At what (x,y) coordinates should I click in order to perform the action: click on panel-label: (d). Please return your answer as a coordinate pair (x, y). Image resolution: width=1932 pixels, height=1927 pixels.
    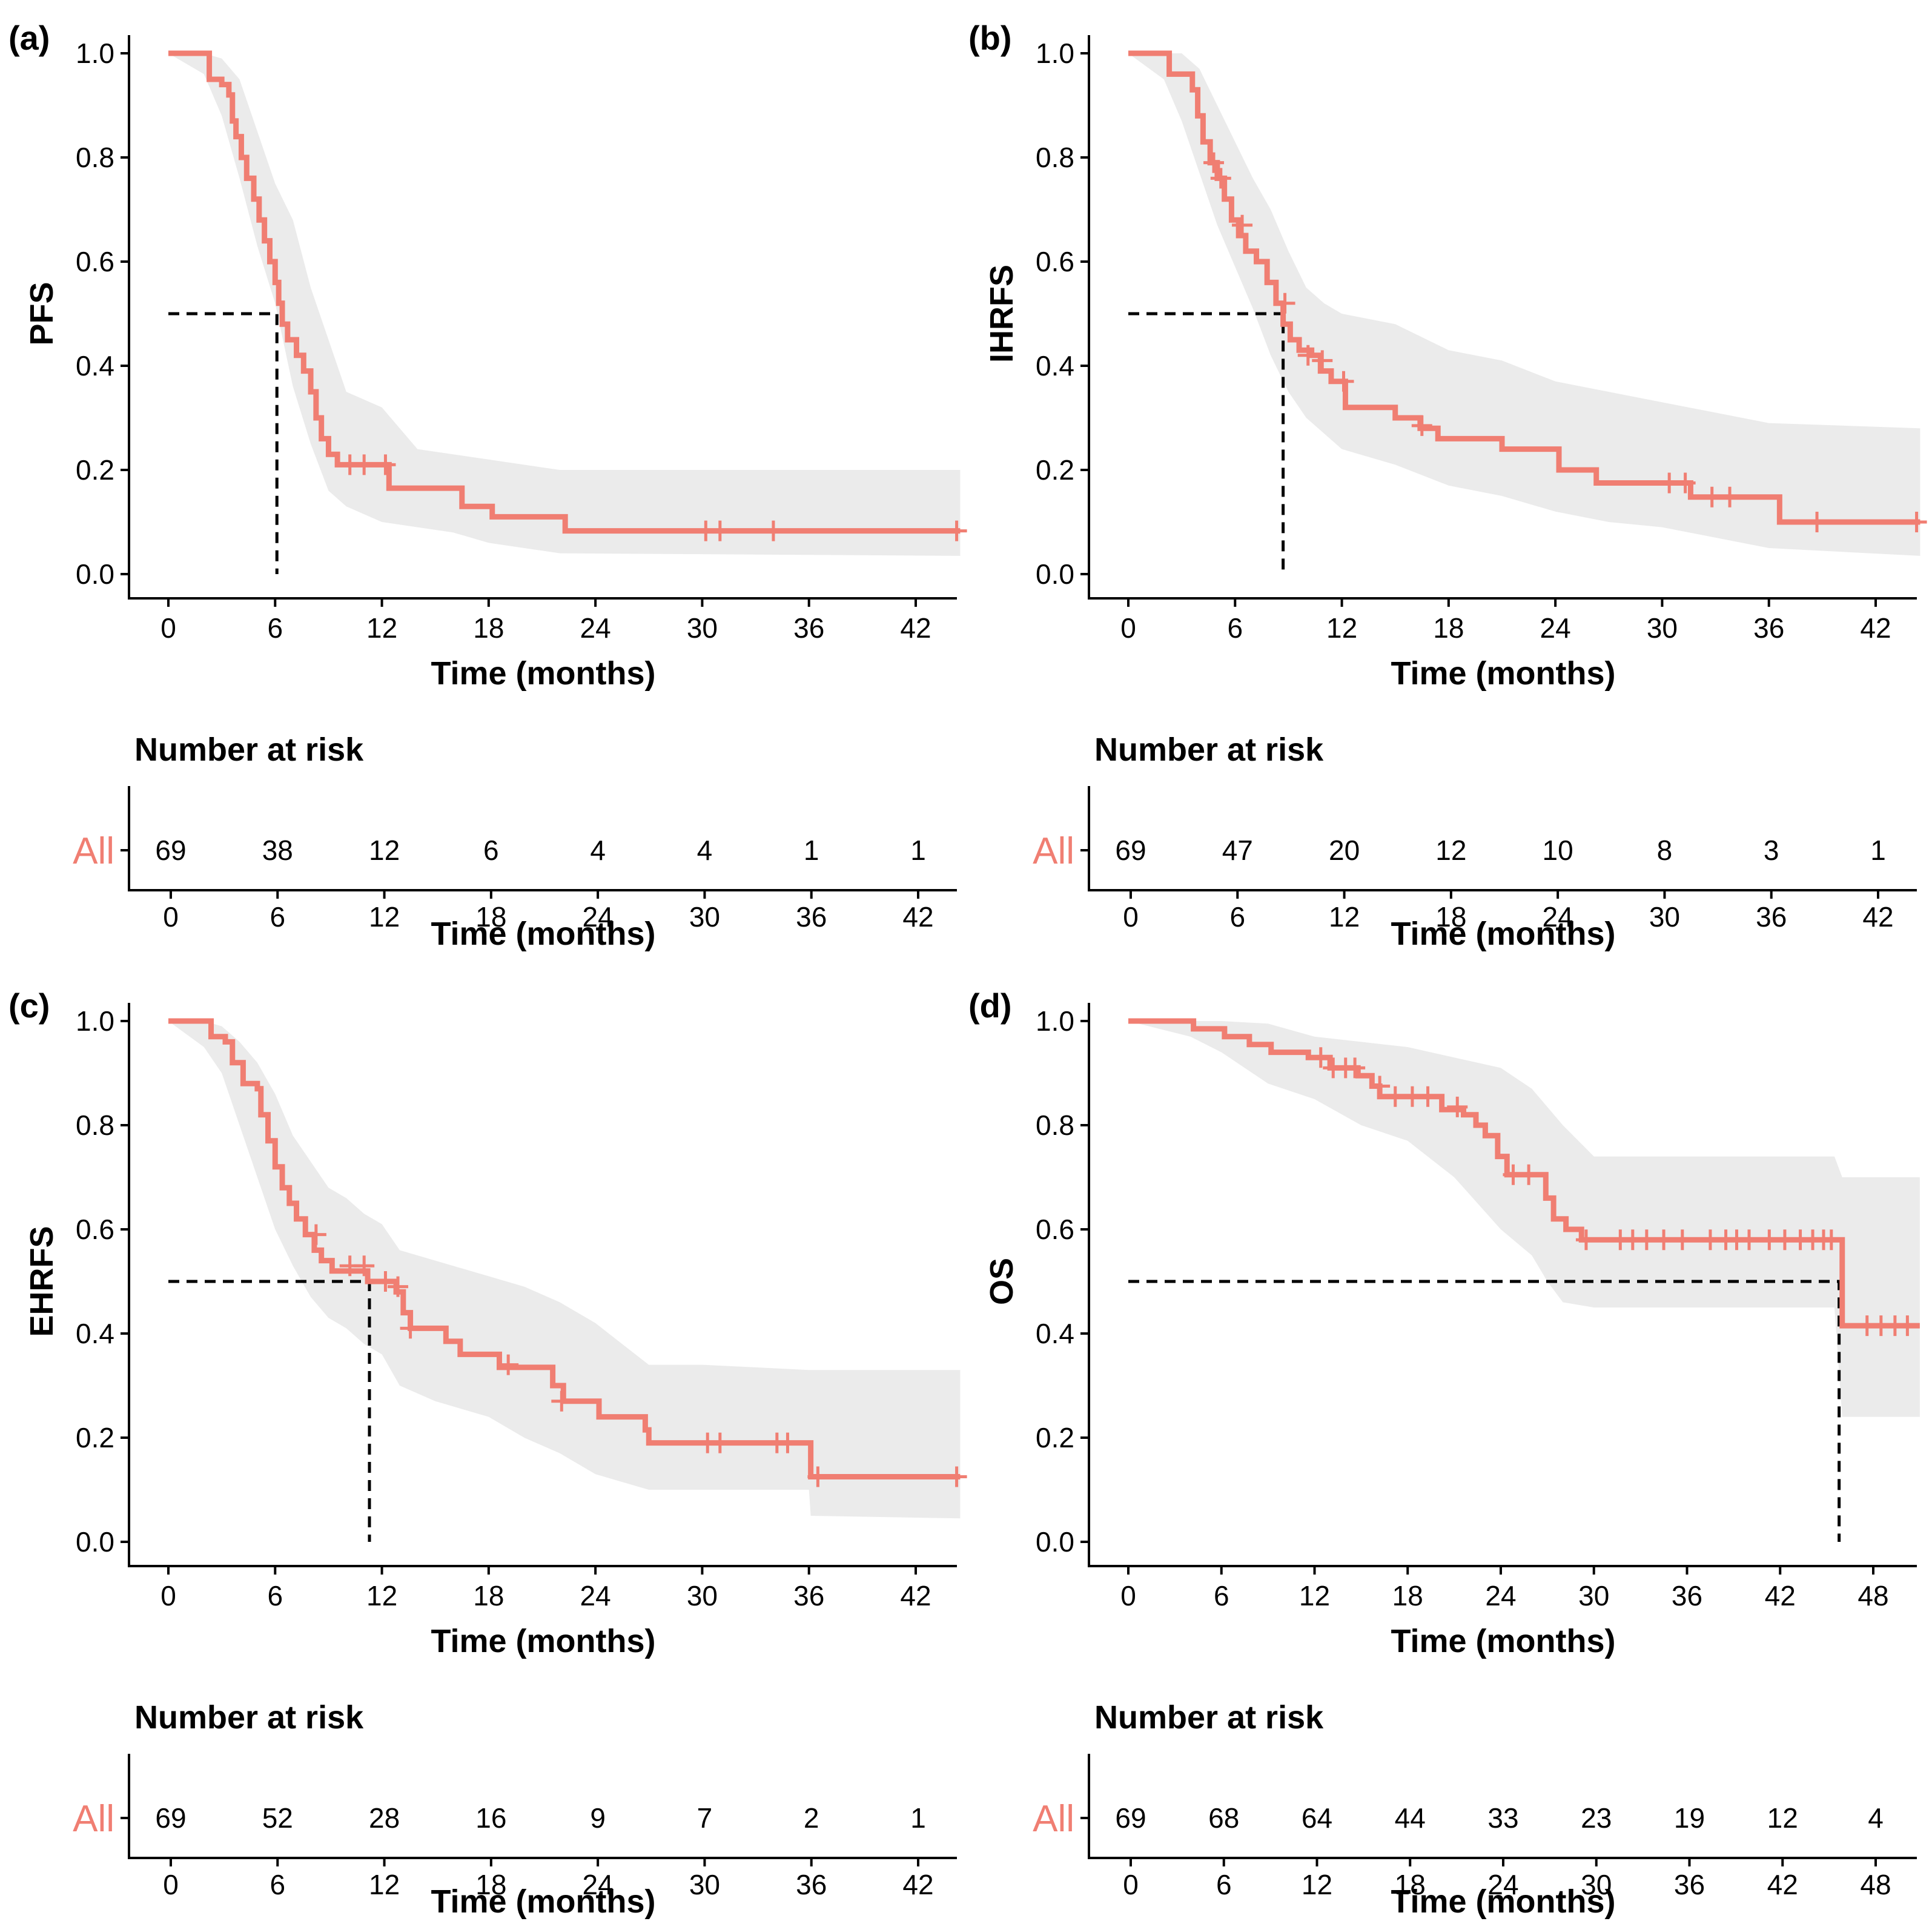
    Looking at the image, I should click on (990, 1006).